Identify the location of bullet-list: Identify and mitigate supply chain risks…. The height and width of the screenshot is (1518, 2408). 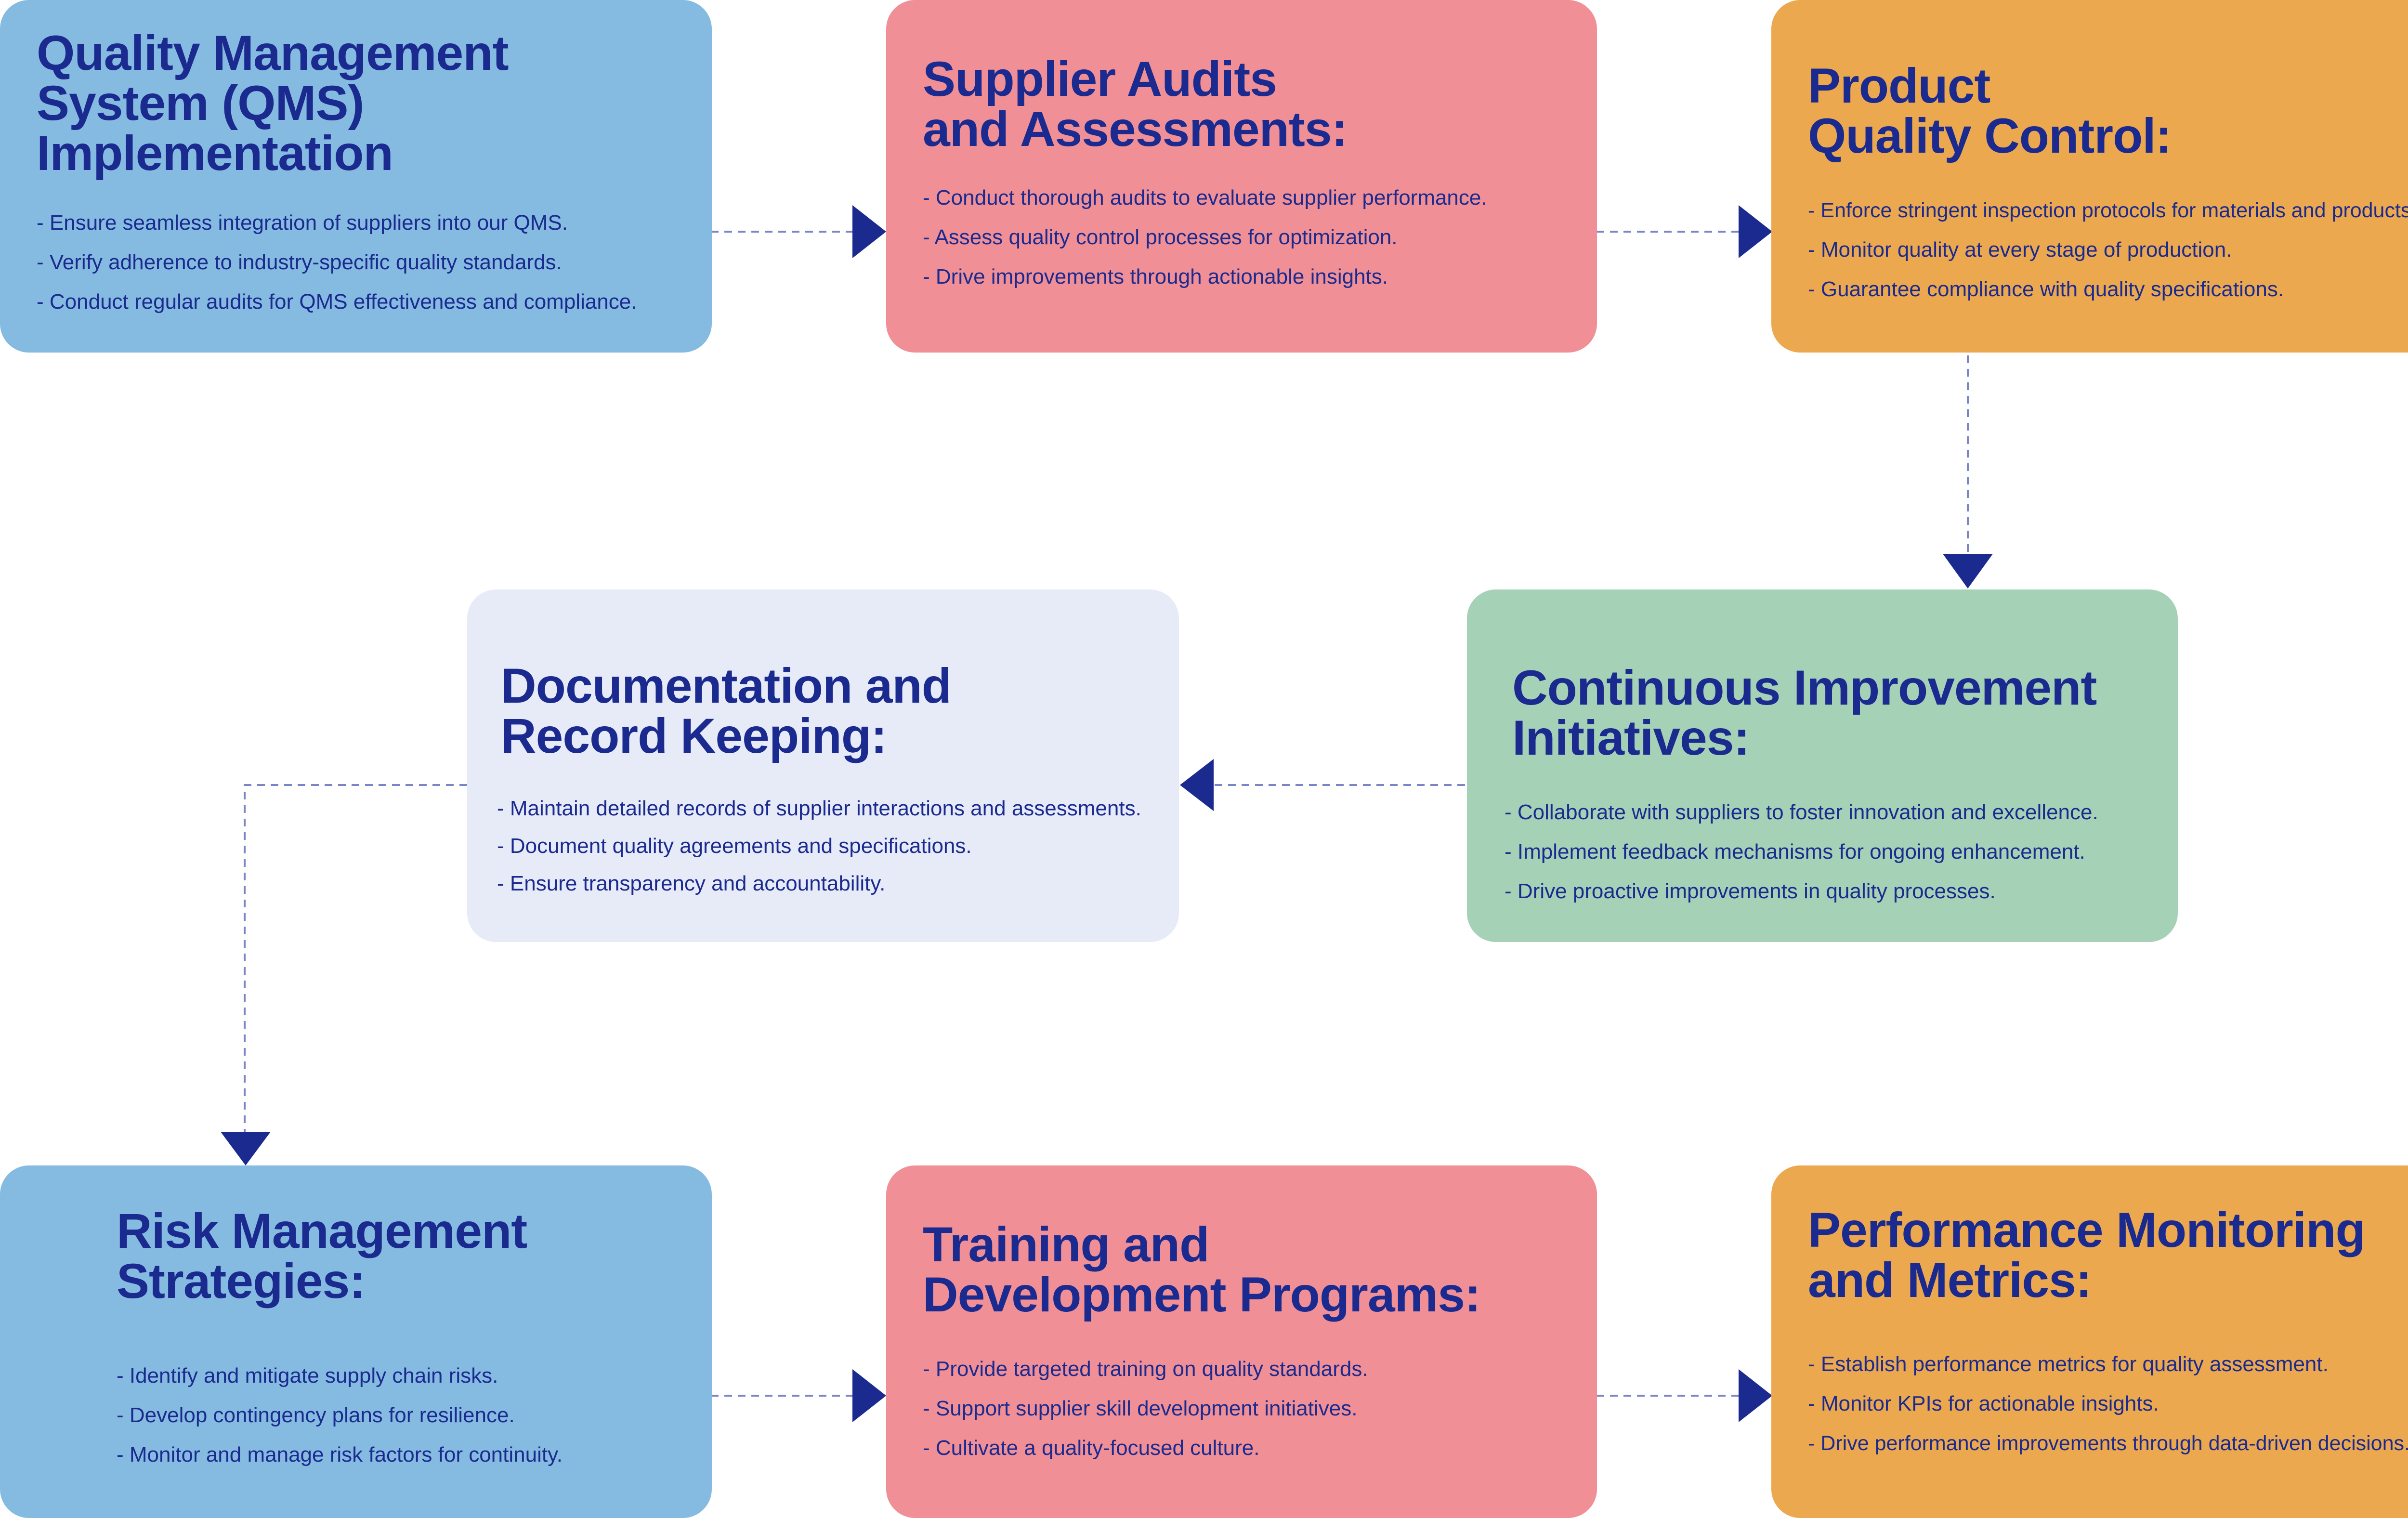
(414, 1415).